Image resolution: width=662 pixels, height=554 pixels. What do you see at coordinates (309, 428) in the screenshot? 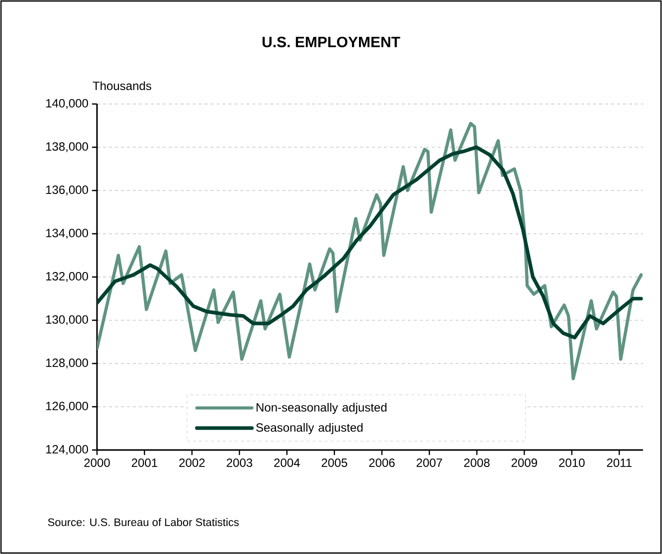
I see `legend-label: Seasonally adjusted` at bounding box center [309, 428].